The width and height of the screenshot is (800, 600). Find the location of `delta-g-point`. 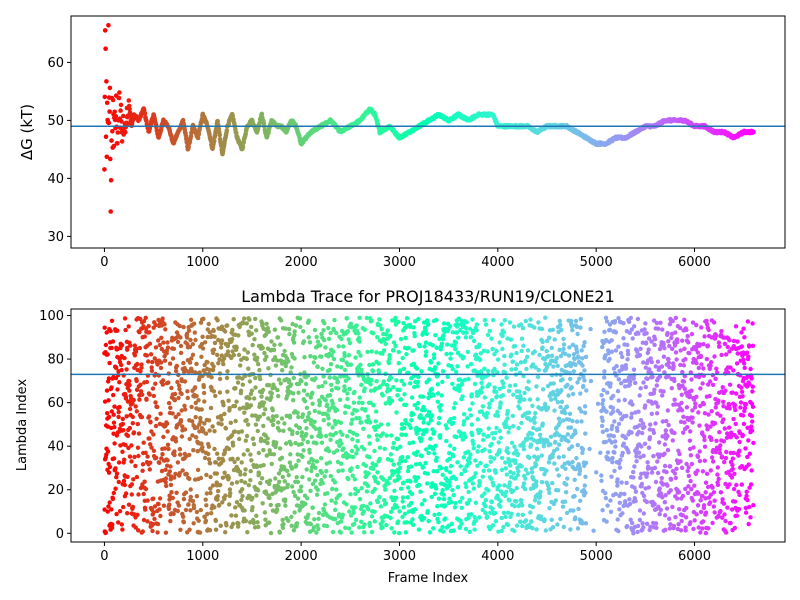

delta-g-point is located at coordinates (108, 25).